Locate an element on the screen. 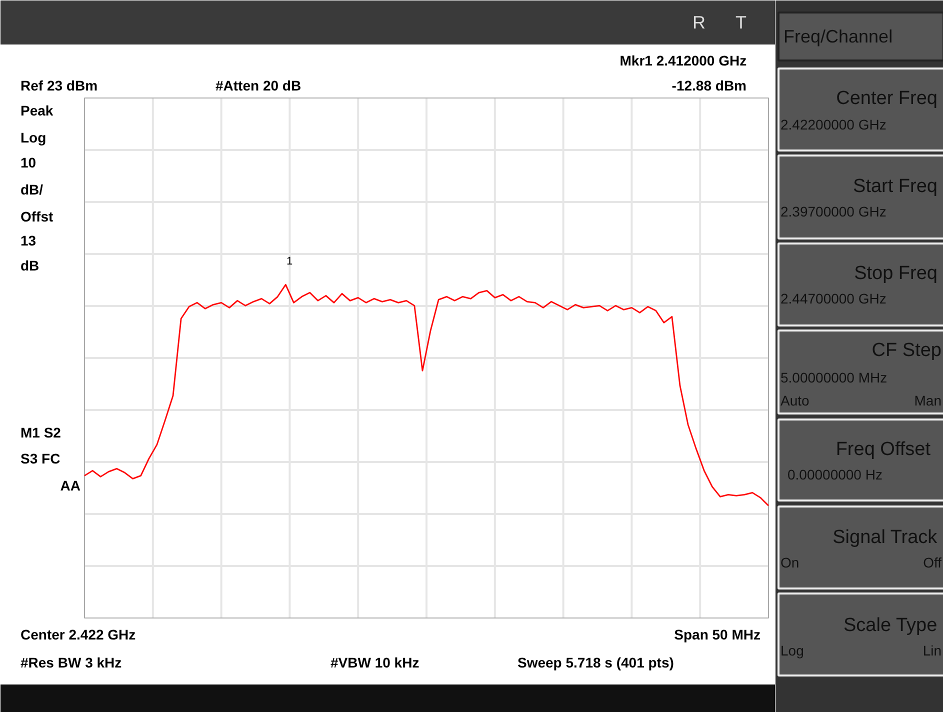 This screenshot has height=712, width=943. text: Freq/Channel is located at coordinates (838, 36).